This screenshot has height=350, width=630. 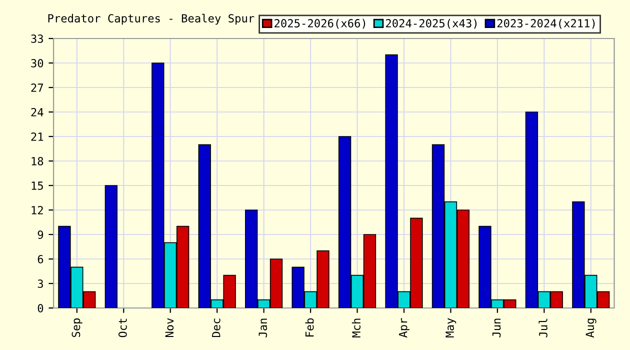 What do you see at coordinates (111, 246) in the screenshot?
I see `bar` at bounding box center [111, 246].